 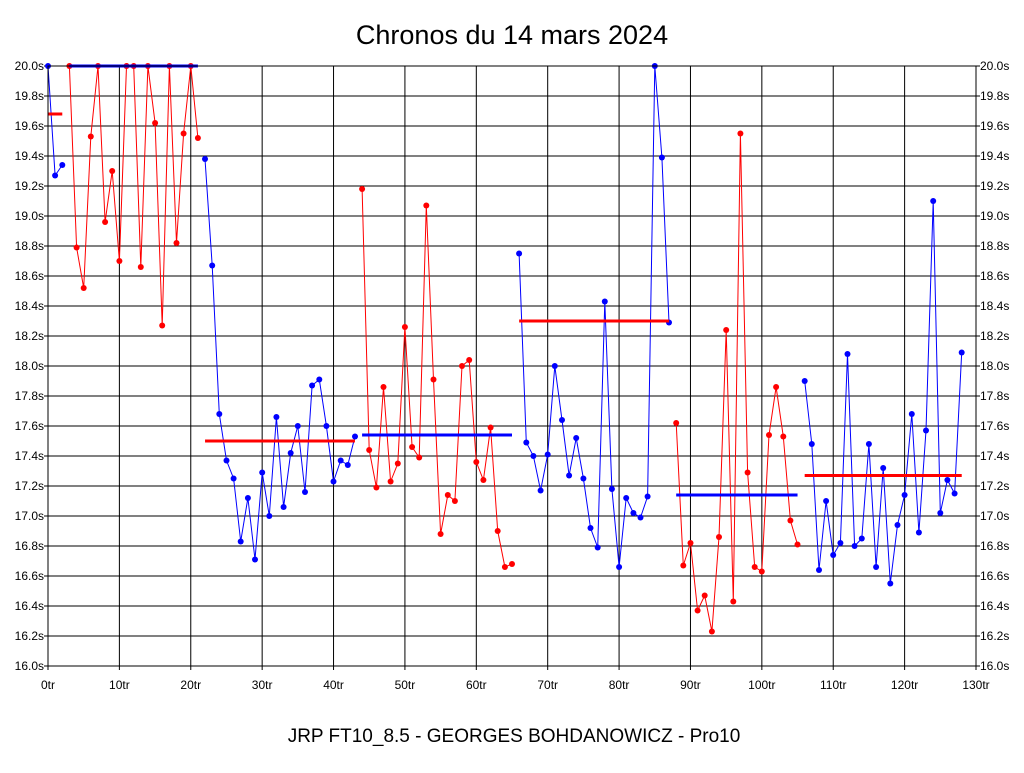 I want to click on series-line, so click(x=280, y=359).